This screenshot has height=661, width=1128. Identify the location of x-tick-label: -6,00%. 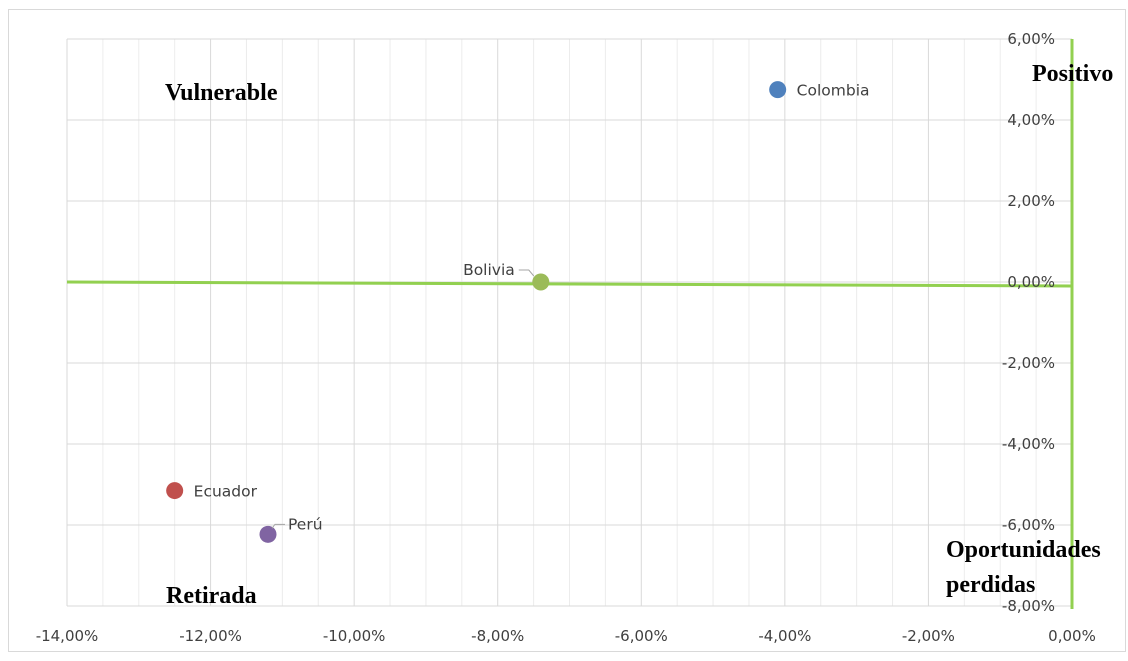
(641, 636).